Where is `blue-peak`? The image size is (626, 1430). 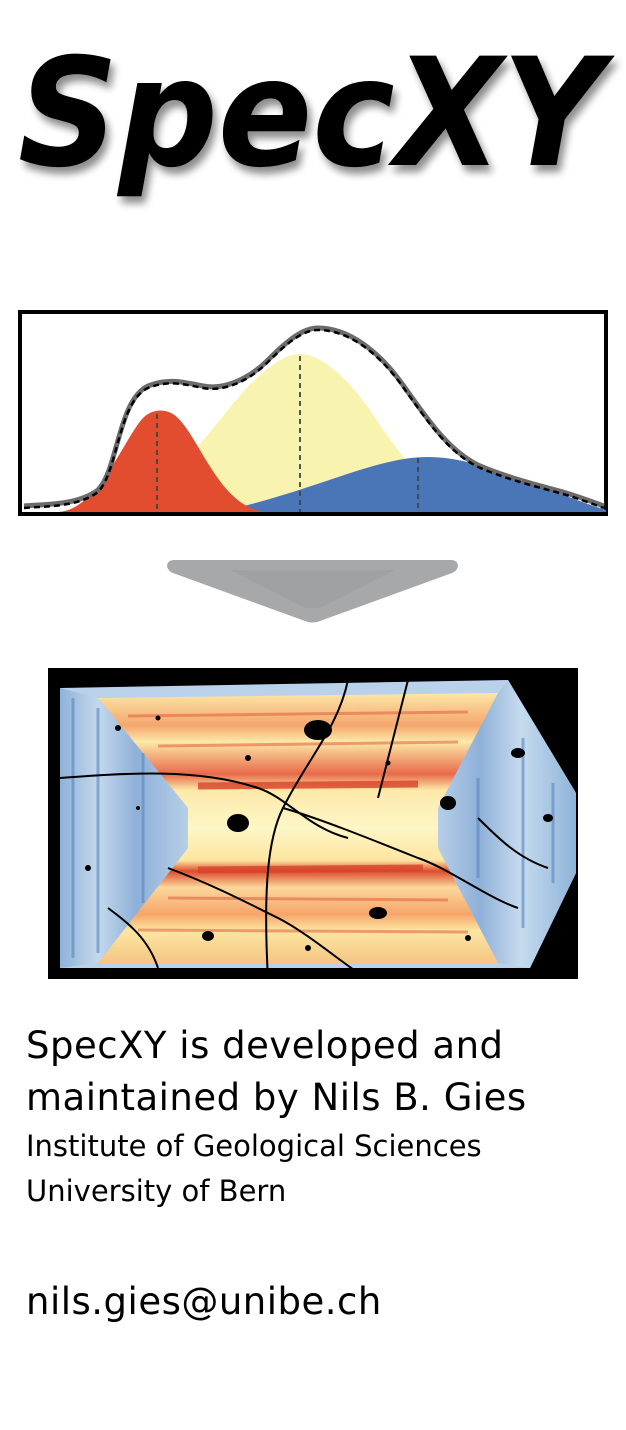 blue-peak is located at coordinates (412, 484).